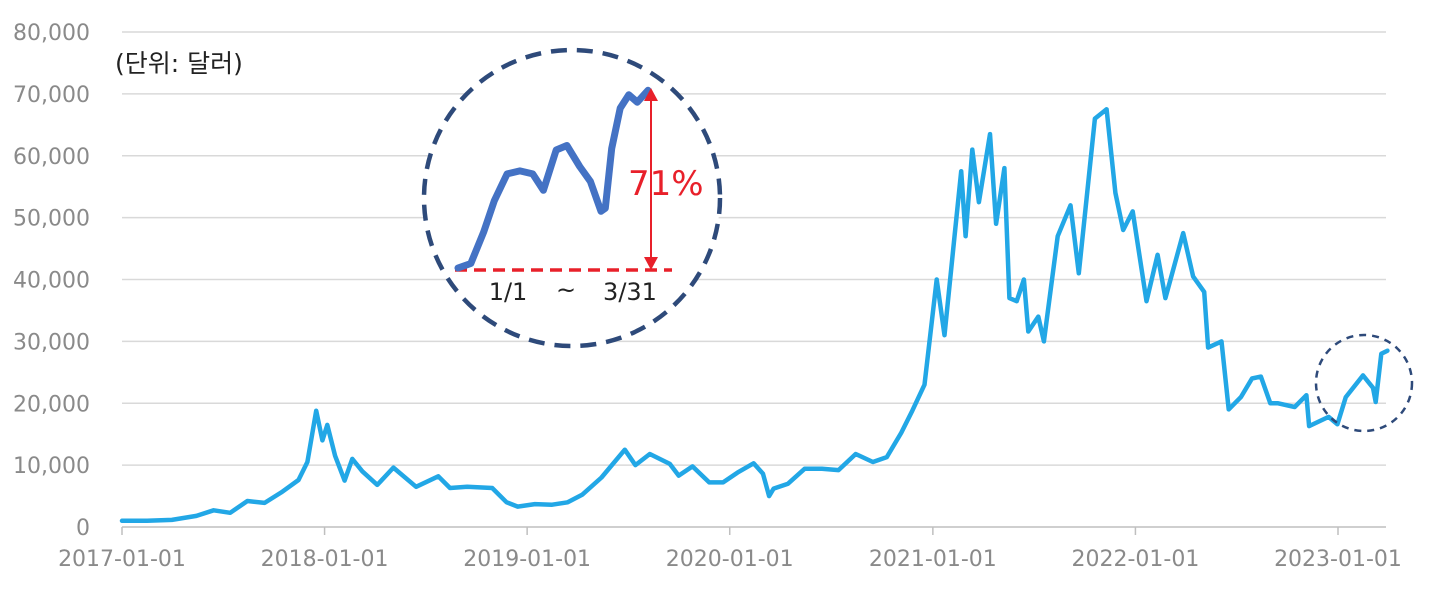 This screenshot has height=613, width=1434. What do you see at coordinates (527, 559) in the screenshot?
I see `x-tick-label: 2019-01-01` at bounding box center [527, 559].